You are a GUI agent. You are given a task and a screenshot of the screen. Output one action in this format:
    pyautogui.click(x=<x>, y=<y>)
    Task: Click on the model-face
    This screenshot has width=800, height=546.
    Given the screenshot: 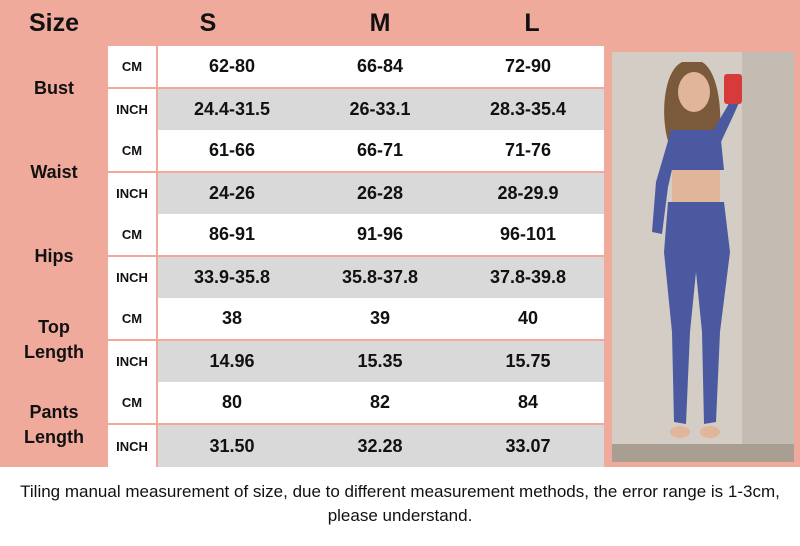 What is the action you would take?
    pyautogui.click(x=694, y=92)
    